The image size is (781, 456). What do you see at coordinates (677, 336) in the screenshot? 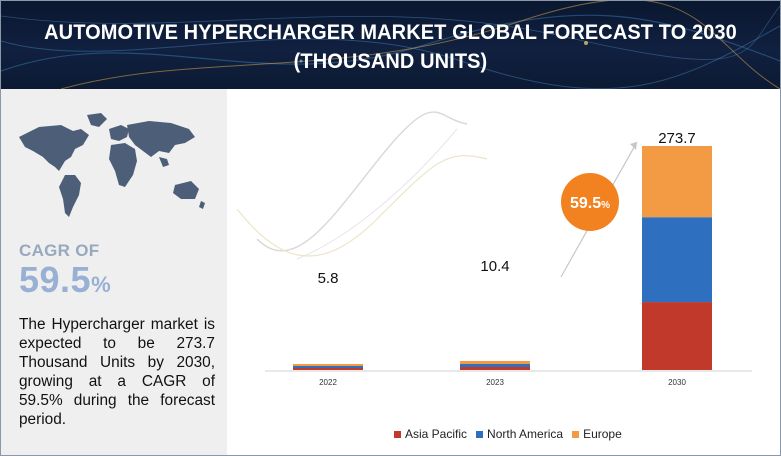
I see `bar-asia-pacific-2030` at bounding box center [677, 336].